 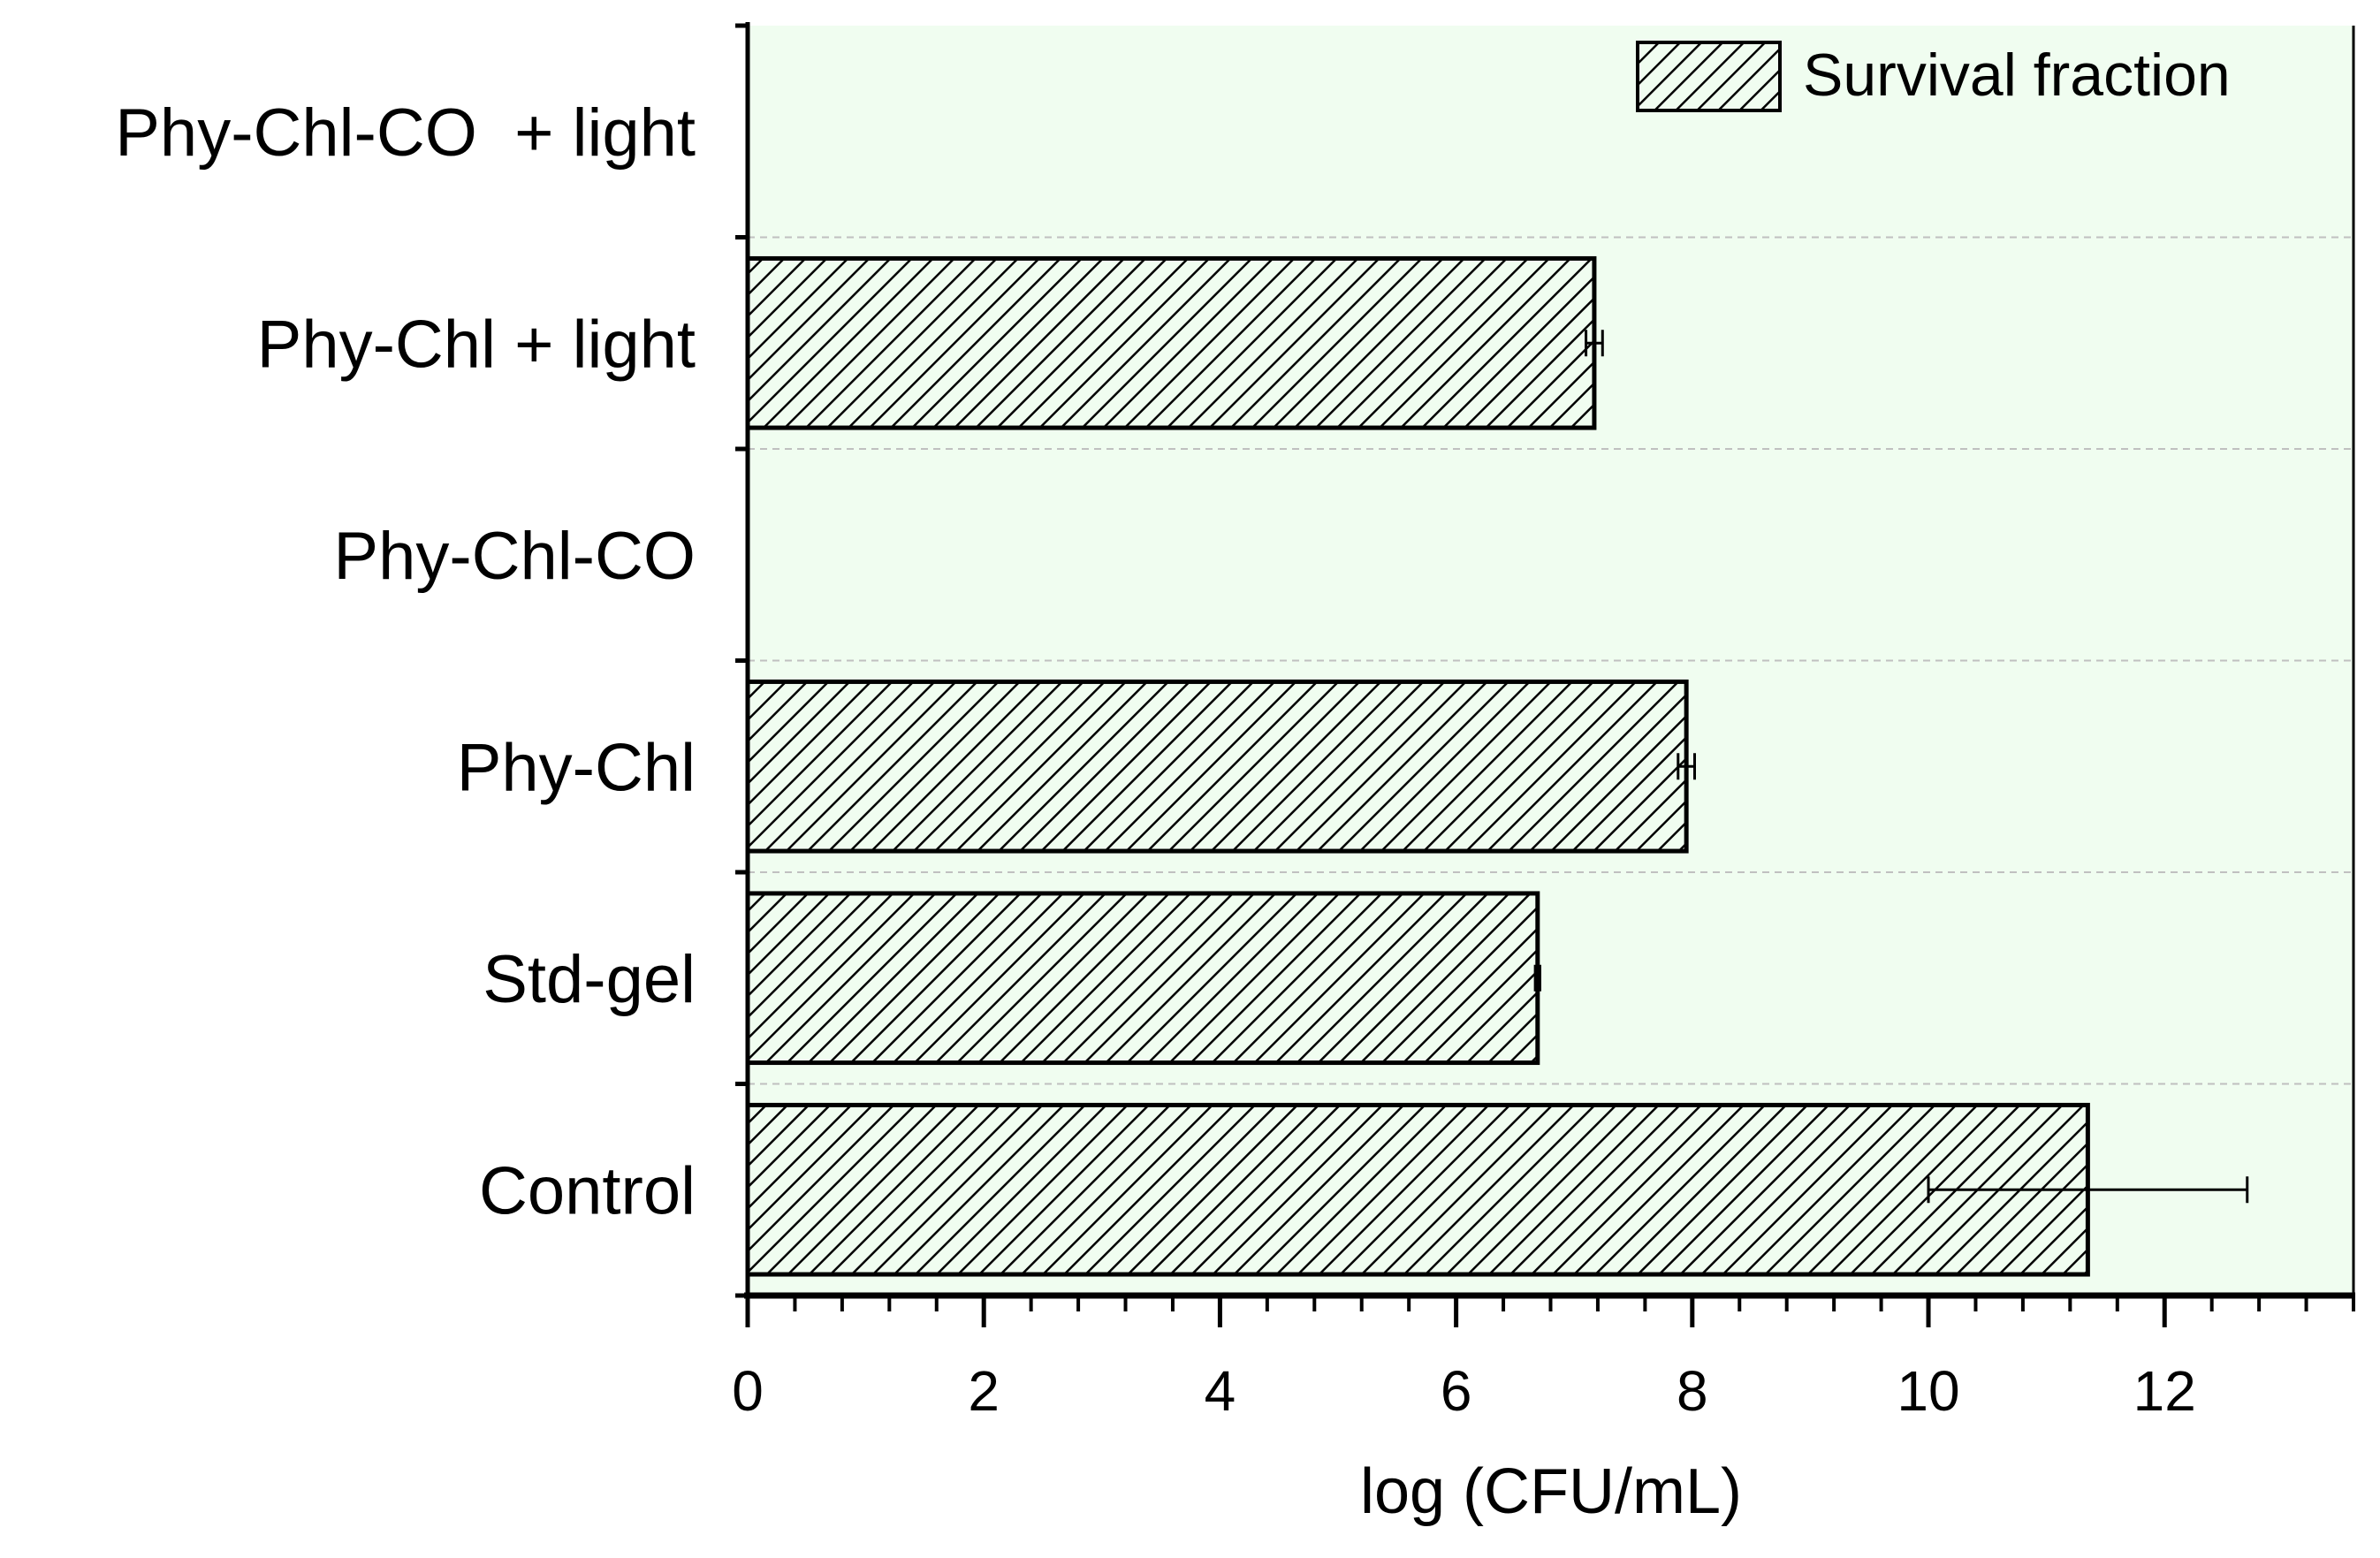 What do you see at coordinates (576, 767) in the screenshot?
I see `category-label: Phy-Chl` at bounding box center [576, 767].